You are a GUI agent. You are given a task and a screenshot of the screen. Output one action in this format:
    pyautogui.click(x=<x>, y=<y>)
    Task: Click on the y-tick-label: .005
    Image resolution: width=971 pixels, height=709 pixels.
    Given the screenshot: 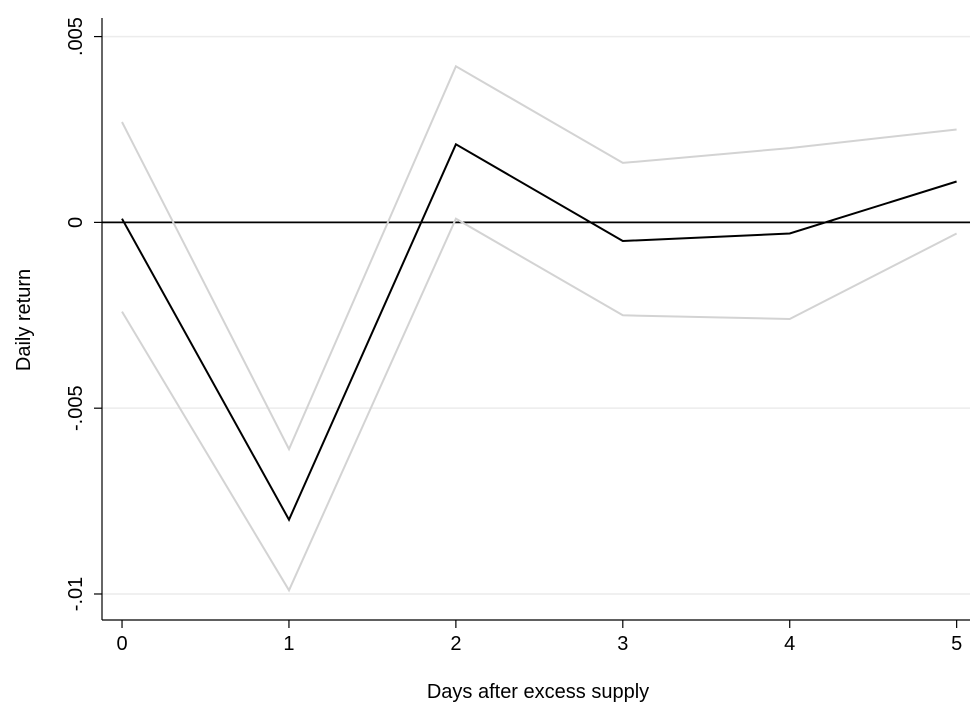 What is the action you would take?
    pyautogui.click(x=76, y=36)
    